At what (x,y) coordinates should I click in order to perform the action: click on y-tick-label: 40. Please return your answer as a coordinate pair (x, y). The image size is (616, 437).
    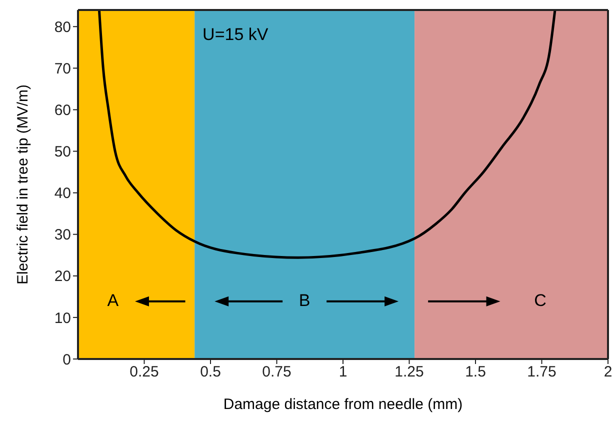
    Looking at the image, I should click on (62, 193).